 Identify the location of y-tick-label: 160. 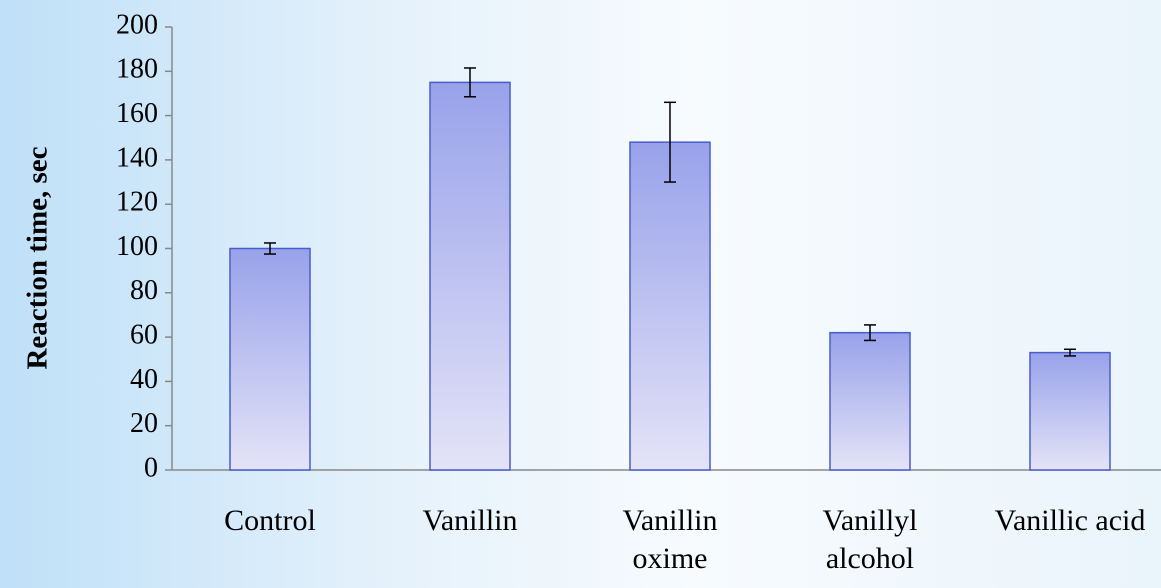
(137, 113).